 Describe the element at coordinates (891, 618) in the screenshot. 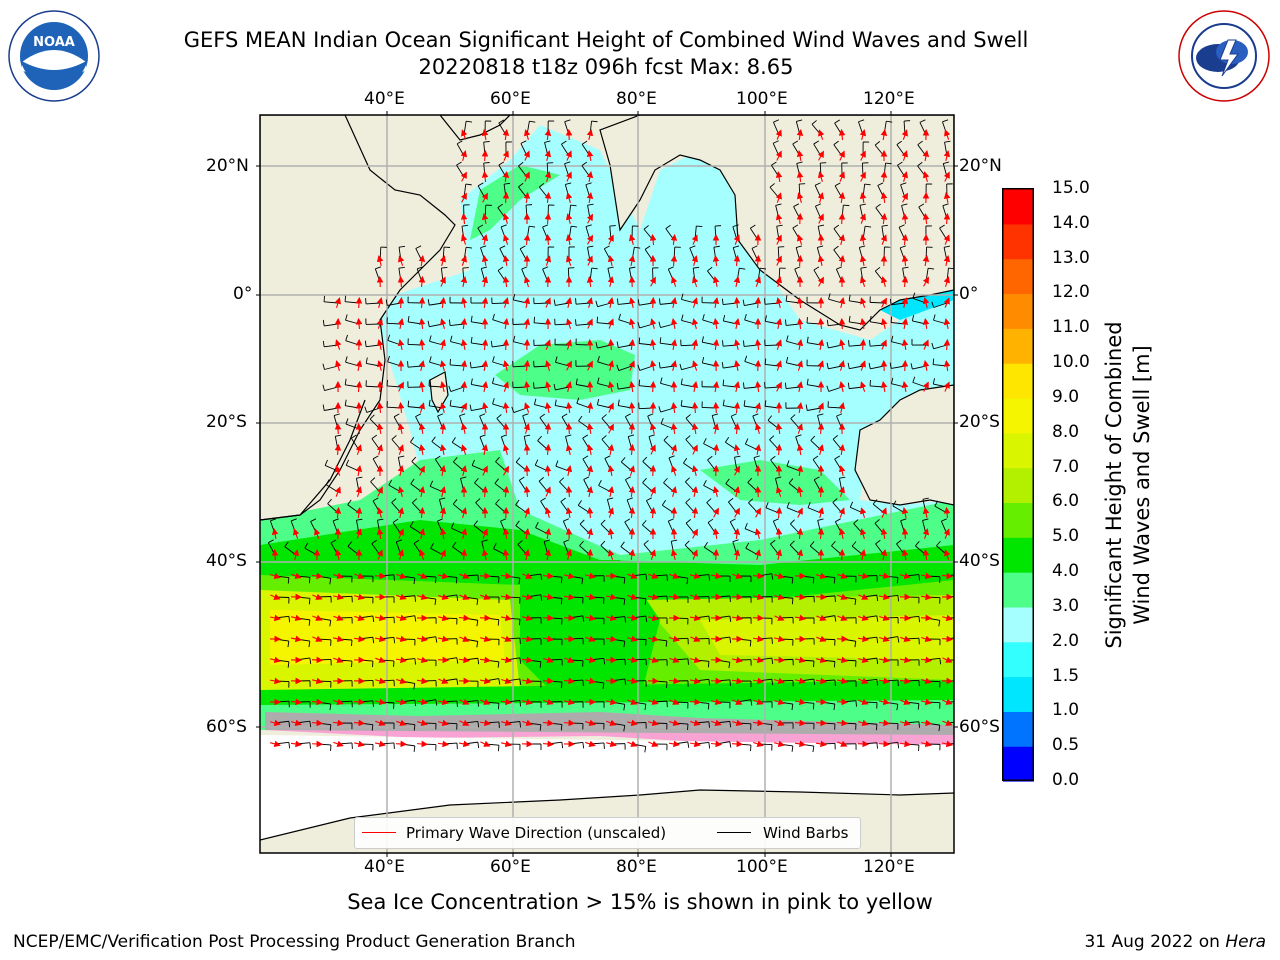

I see `wind-barb` at that location.